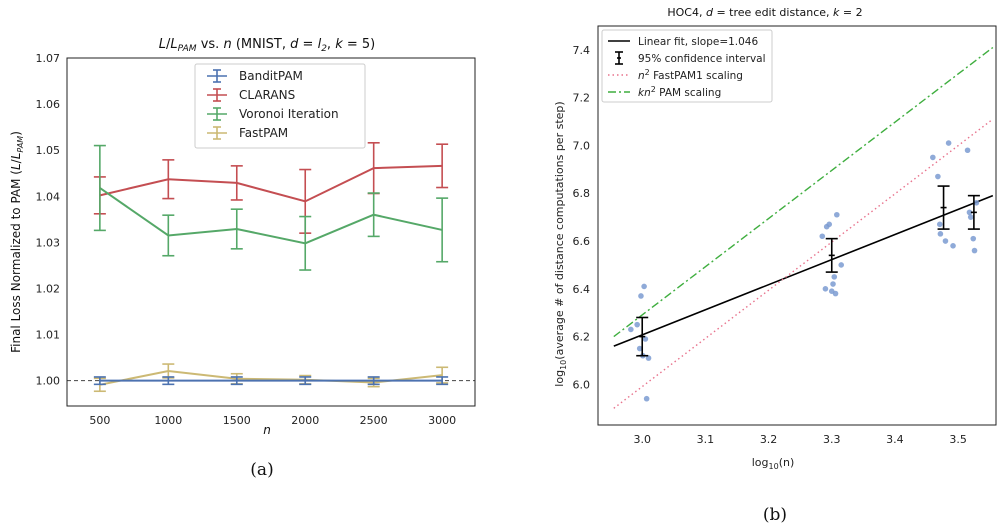  Describe the element at coordinates (267, 430) in the screenshot. I see `chart-a-xlabel: n` at that location.